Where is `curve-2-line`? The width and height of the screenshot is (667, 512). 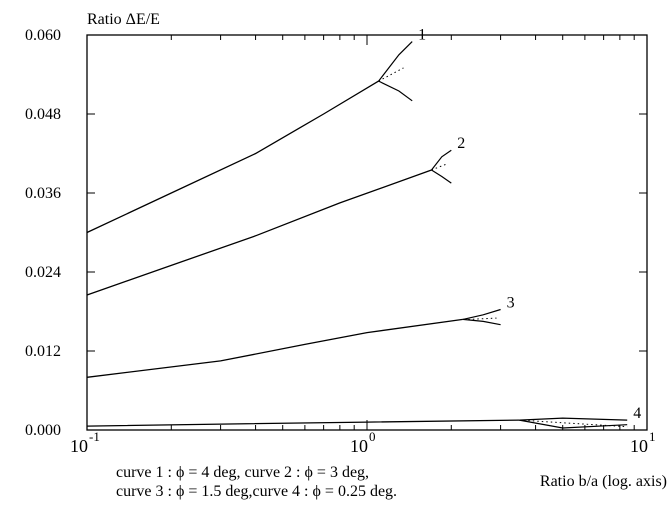
curve-2-line is located at coordinates (259, 232).